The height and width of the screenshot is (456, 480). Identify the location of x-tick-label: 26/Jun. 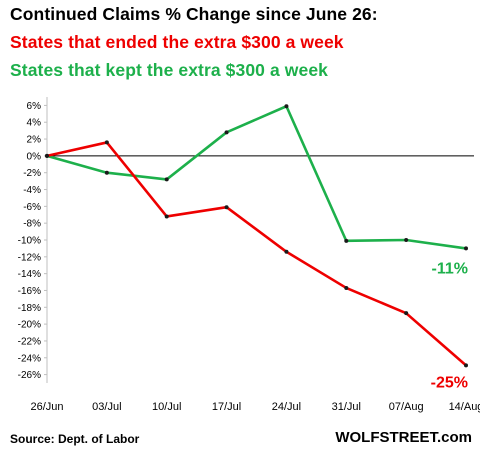
(46, 407).